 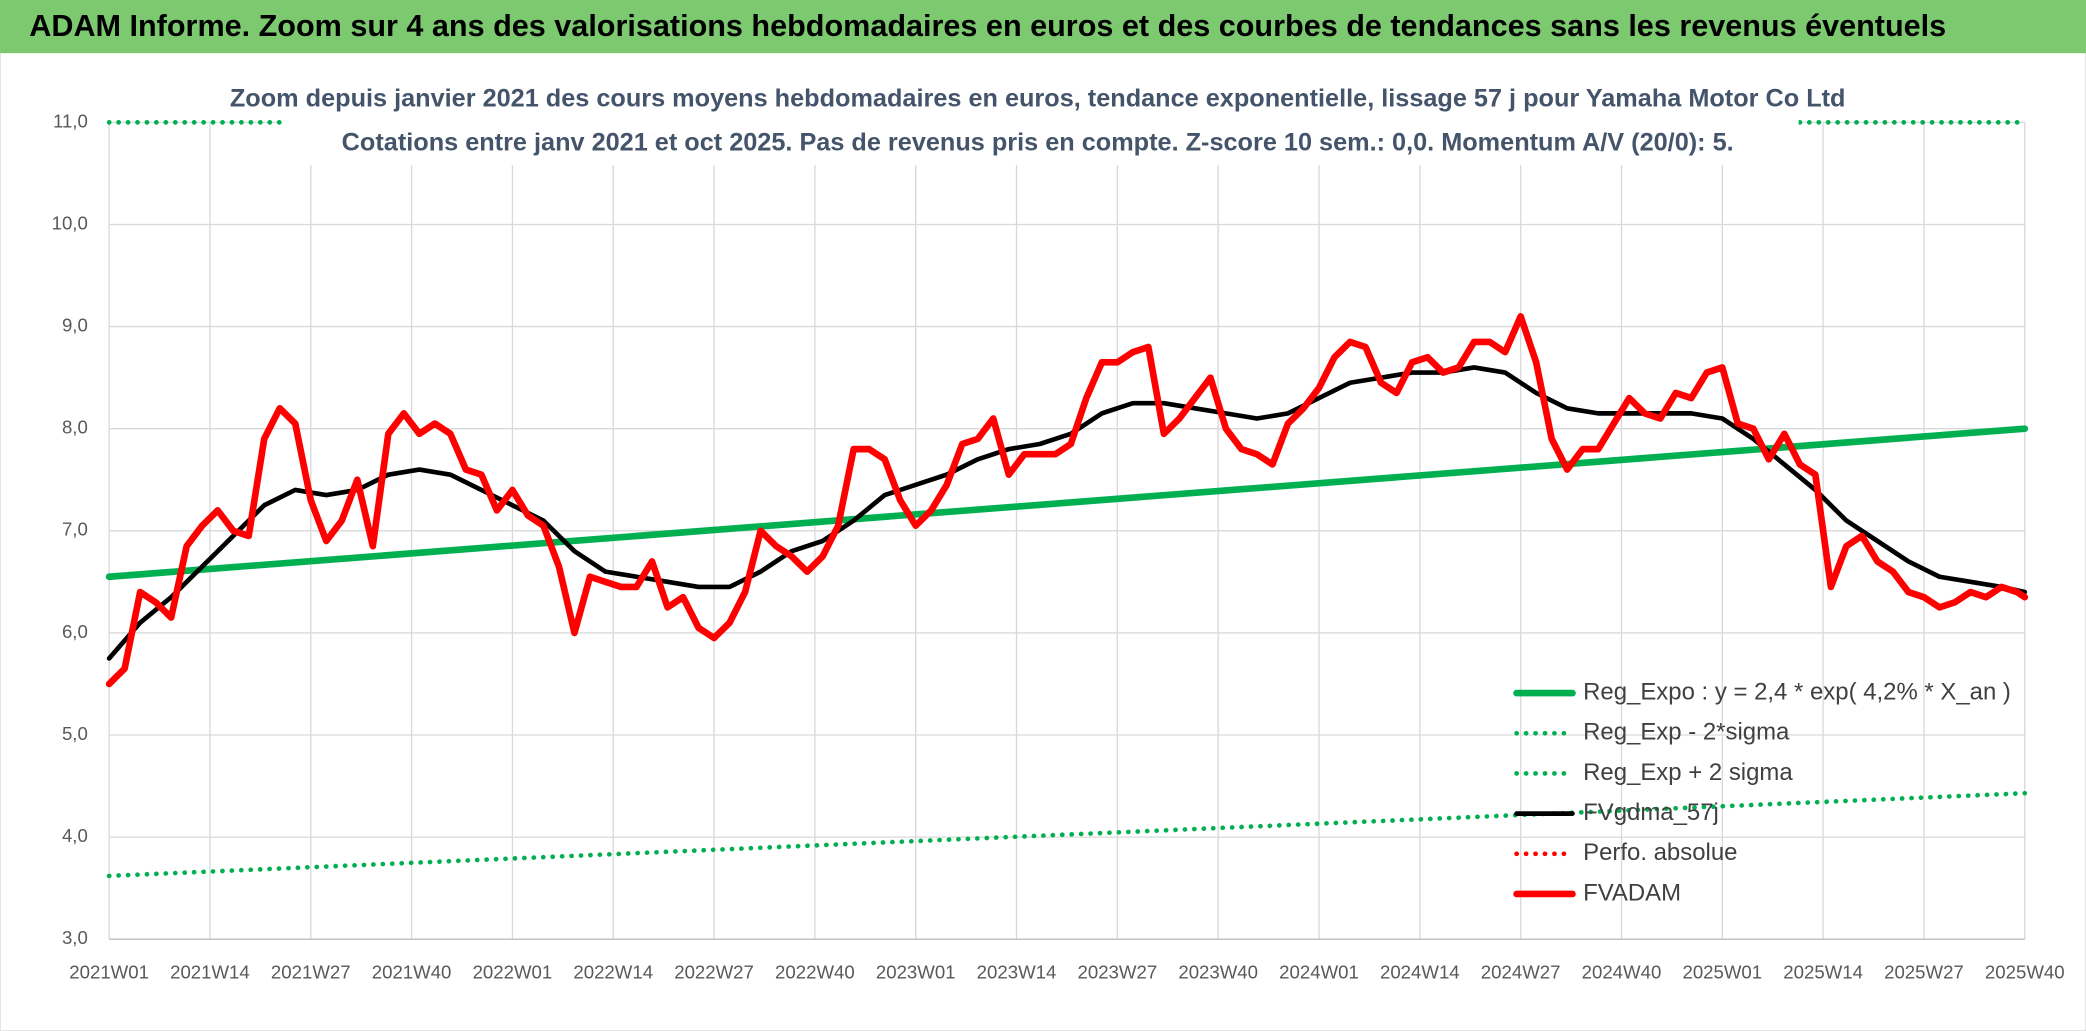 I want to click on x-tick-label: 2025W14, so click(x=1823, y=972).